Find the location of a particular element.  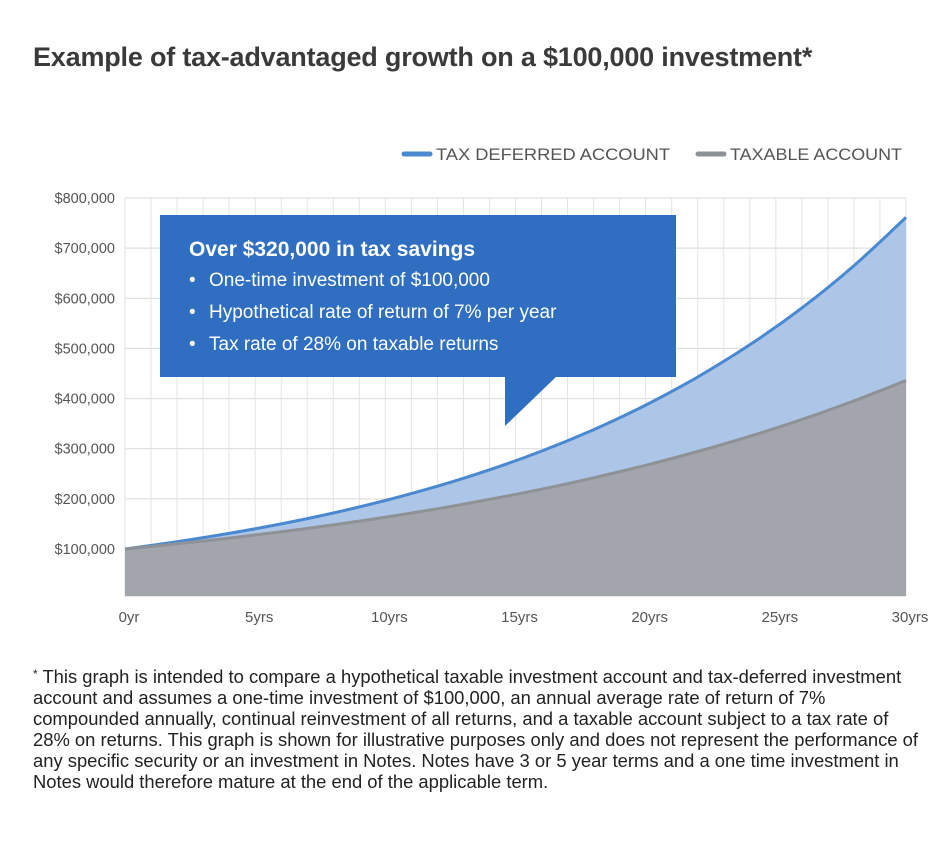

y-tick-label: $400,000 is located at coordinates (85, 400).